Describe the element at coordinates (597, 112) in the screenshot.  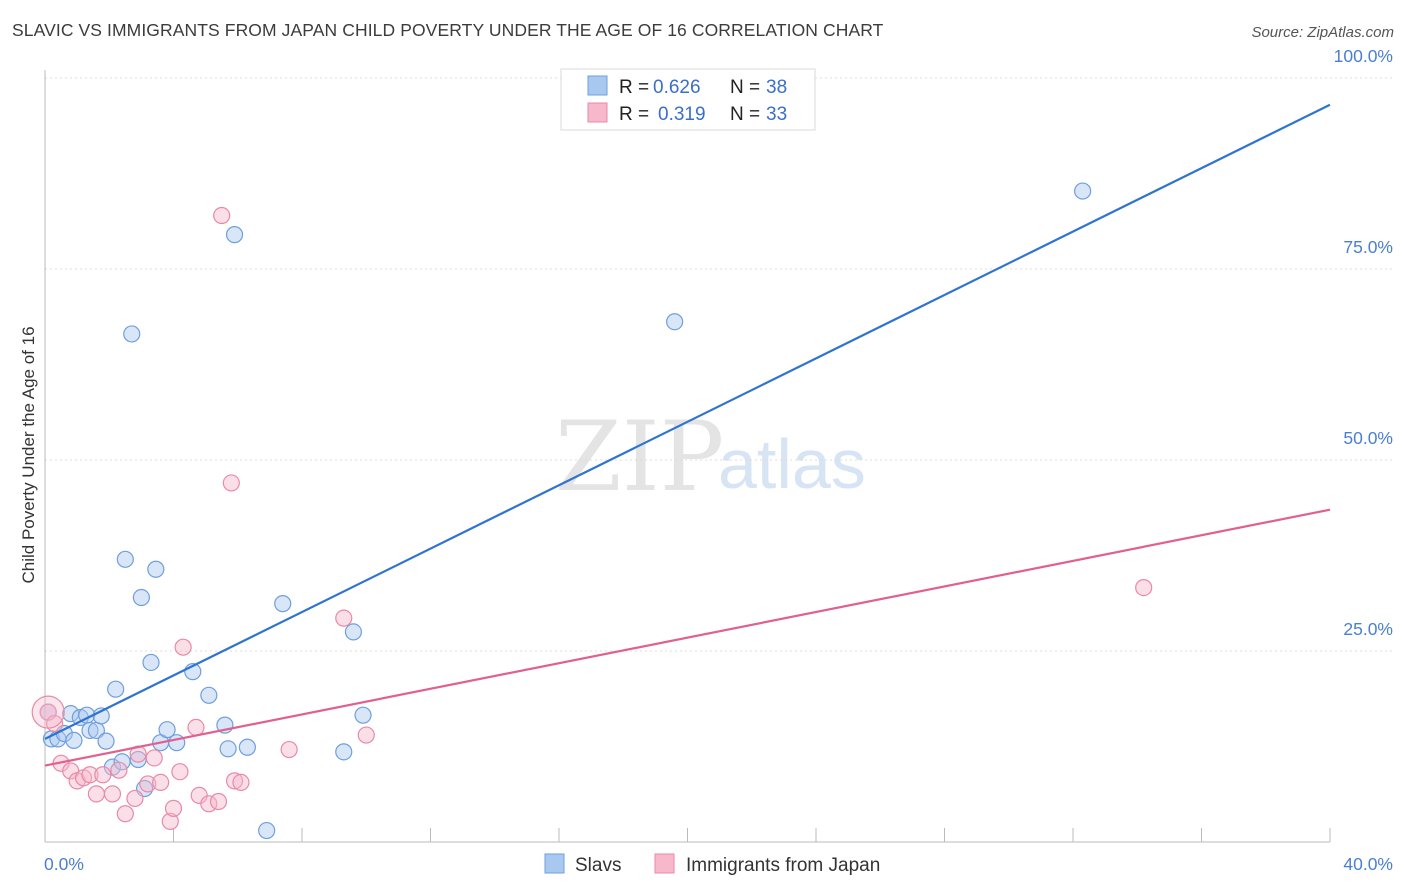
I see `legend-swatch-japan` at that location.